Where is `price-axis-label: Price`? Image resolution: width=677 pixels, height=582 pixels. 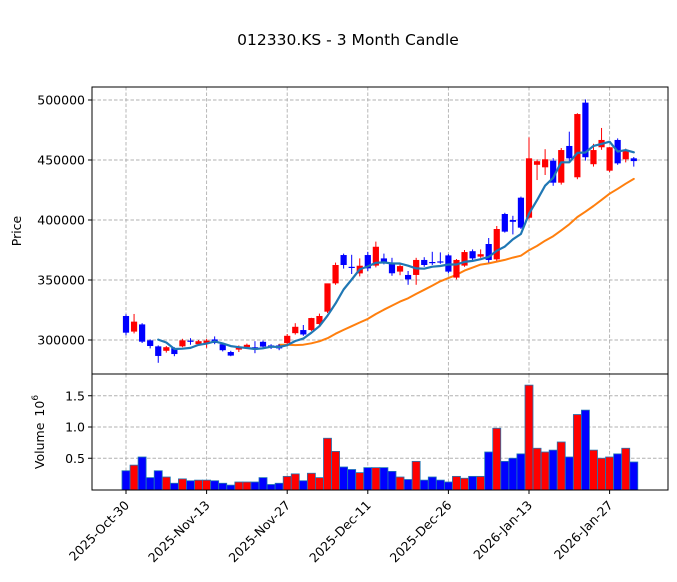
price-axis-label: Price is located at coordinates (16, 230).